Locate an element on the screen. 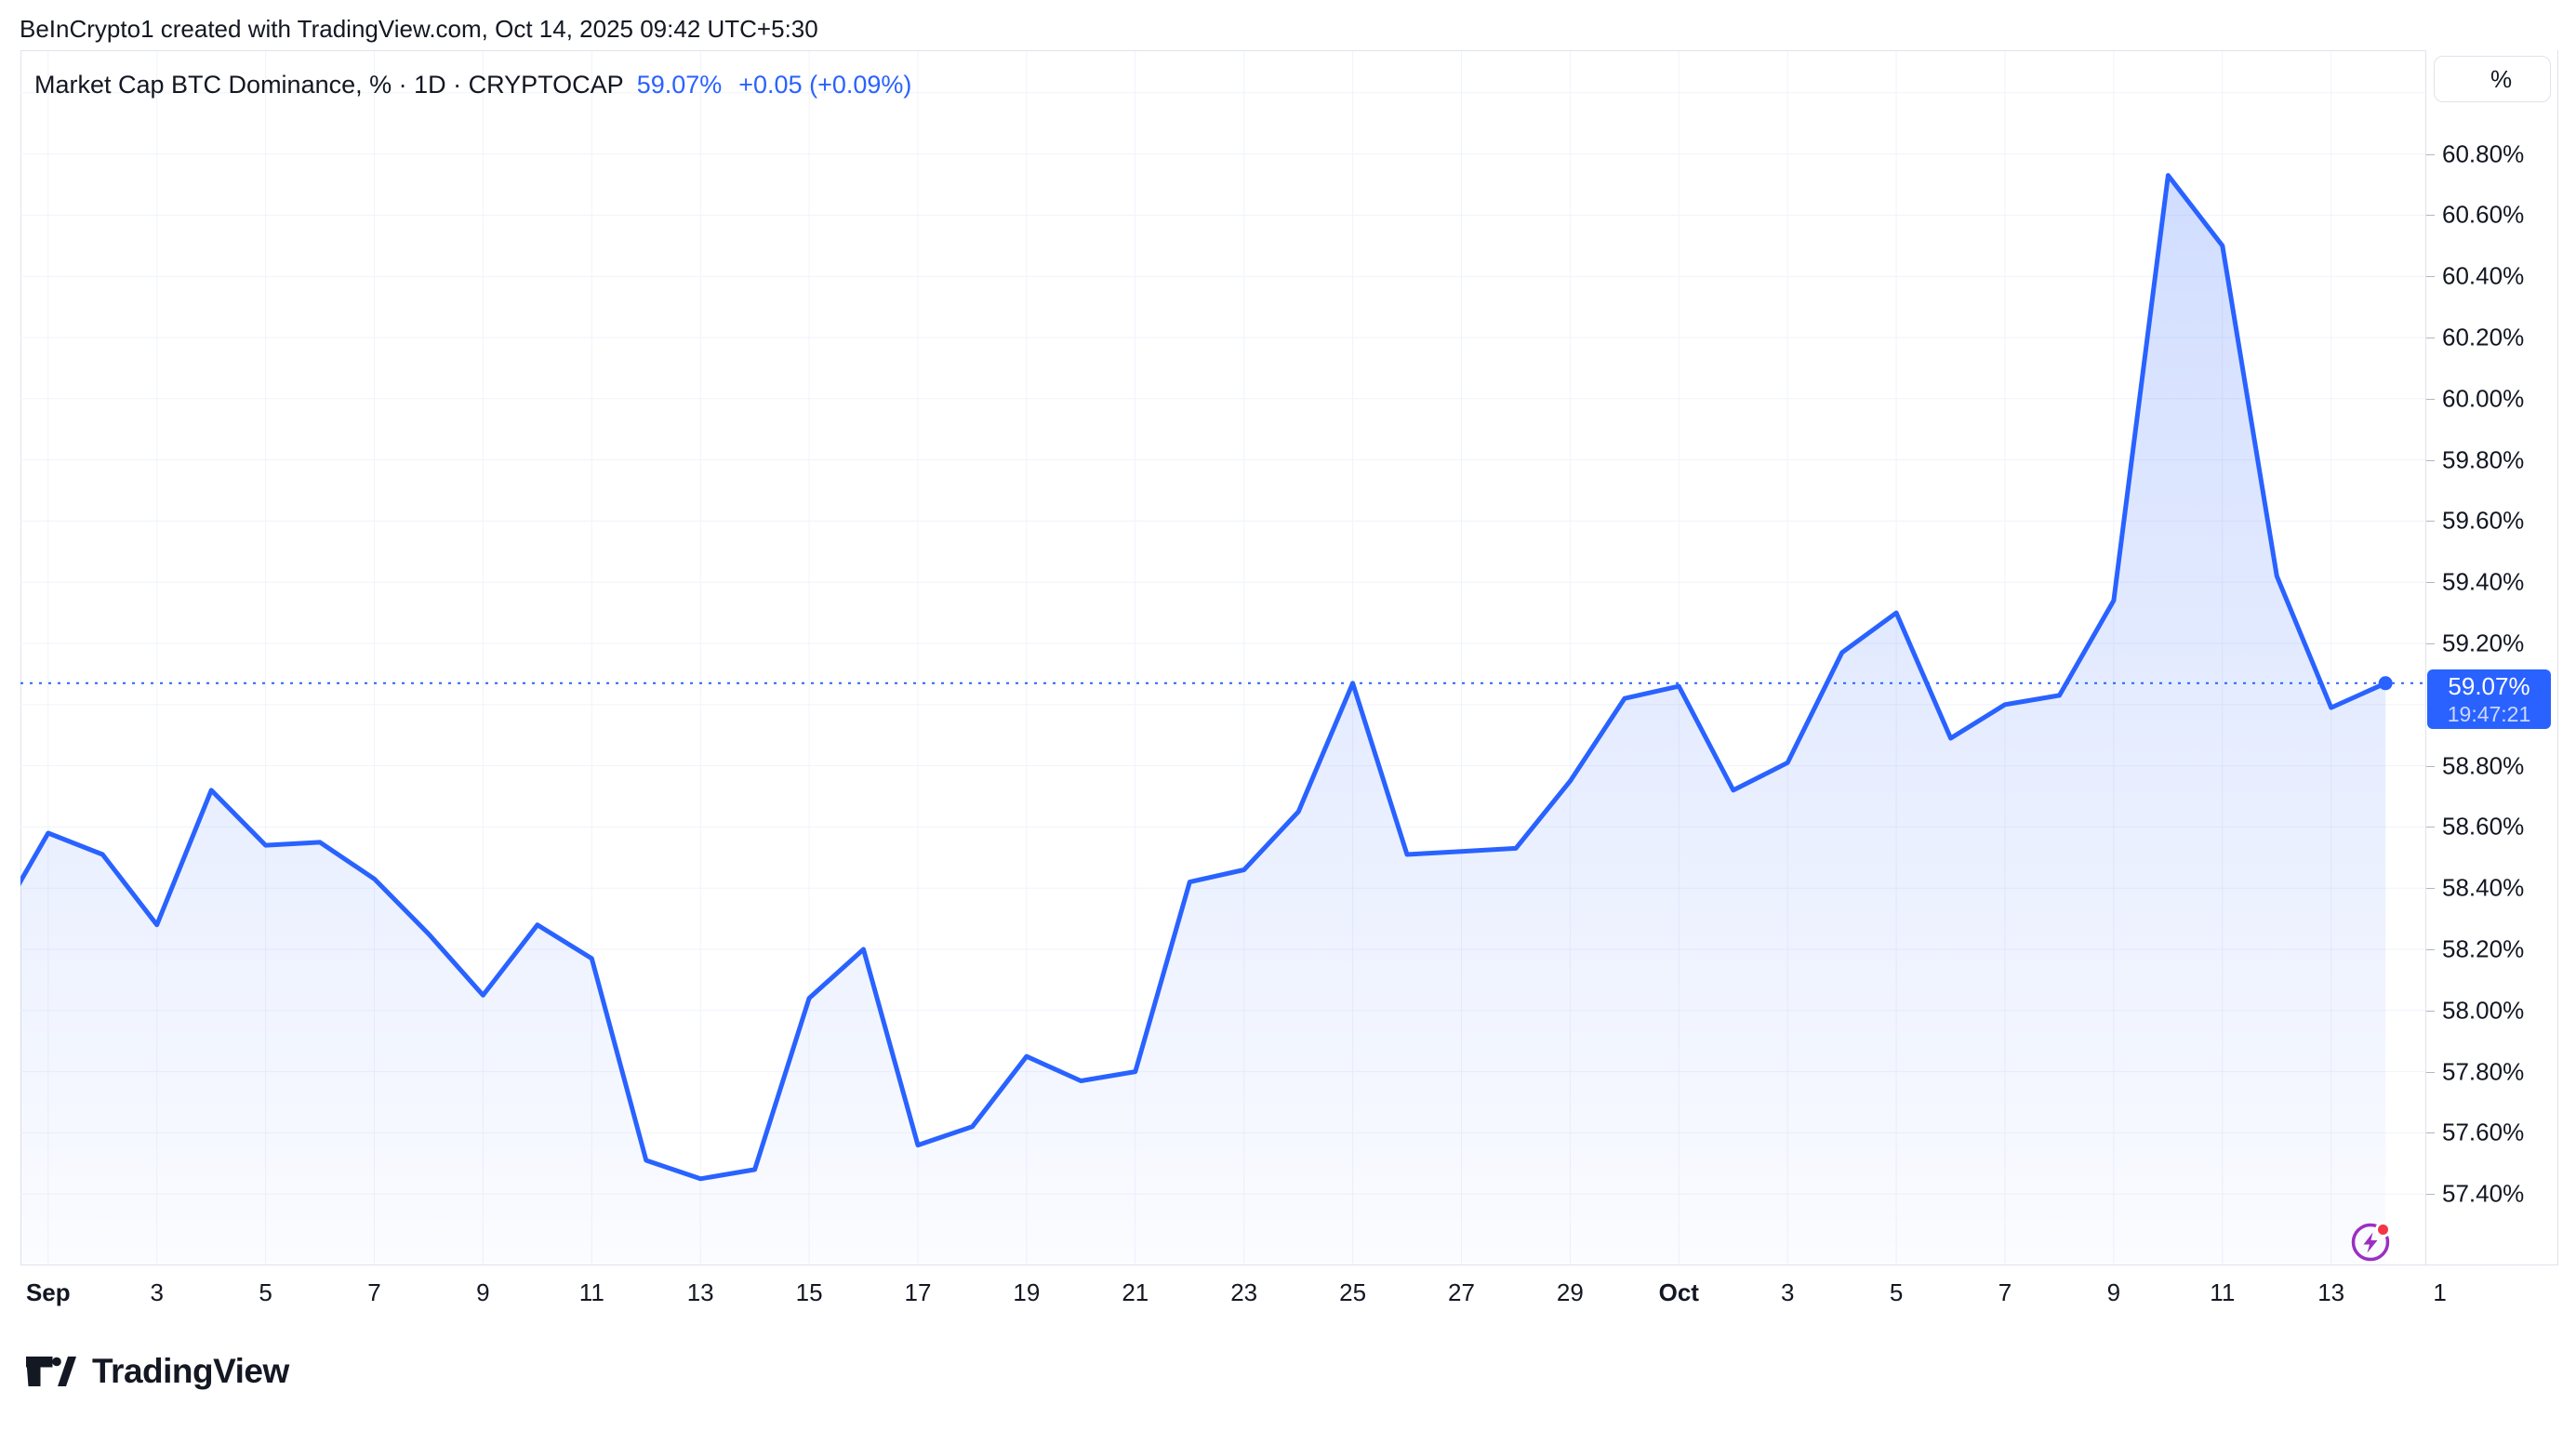 Image resolution: width=2576 pixels, height=1430 pixels. y-axis-label: 60.80% is located at coordinates (2483, 153).